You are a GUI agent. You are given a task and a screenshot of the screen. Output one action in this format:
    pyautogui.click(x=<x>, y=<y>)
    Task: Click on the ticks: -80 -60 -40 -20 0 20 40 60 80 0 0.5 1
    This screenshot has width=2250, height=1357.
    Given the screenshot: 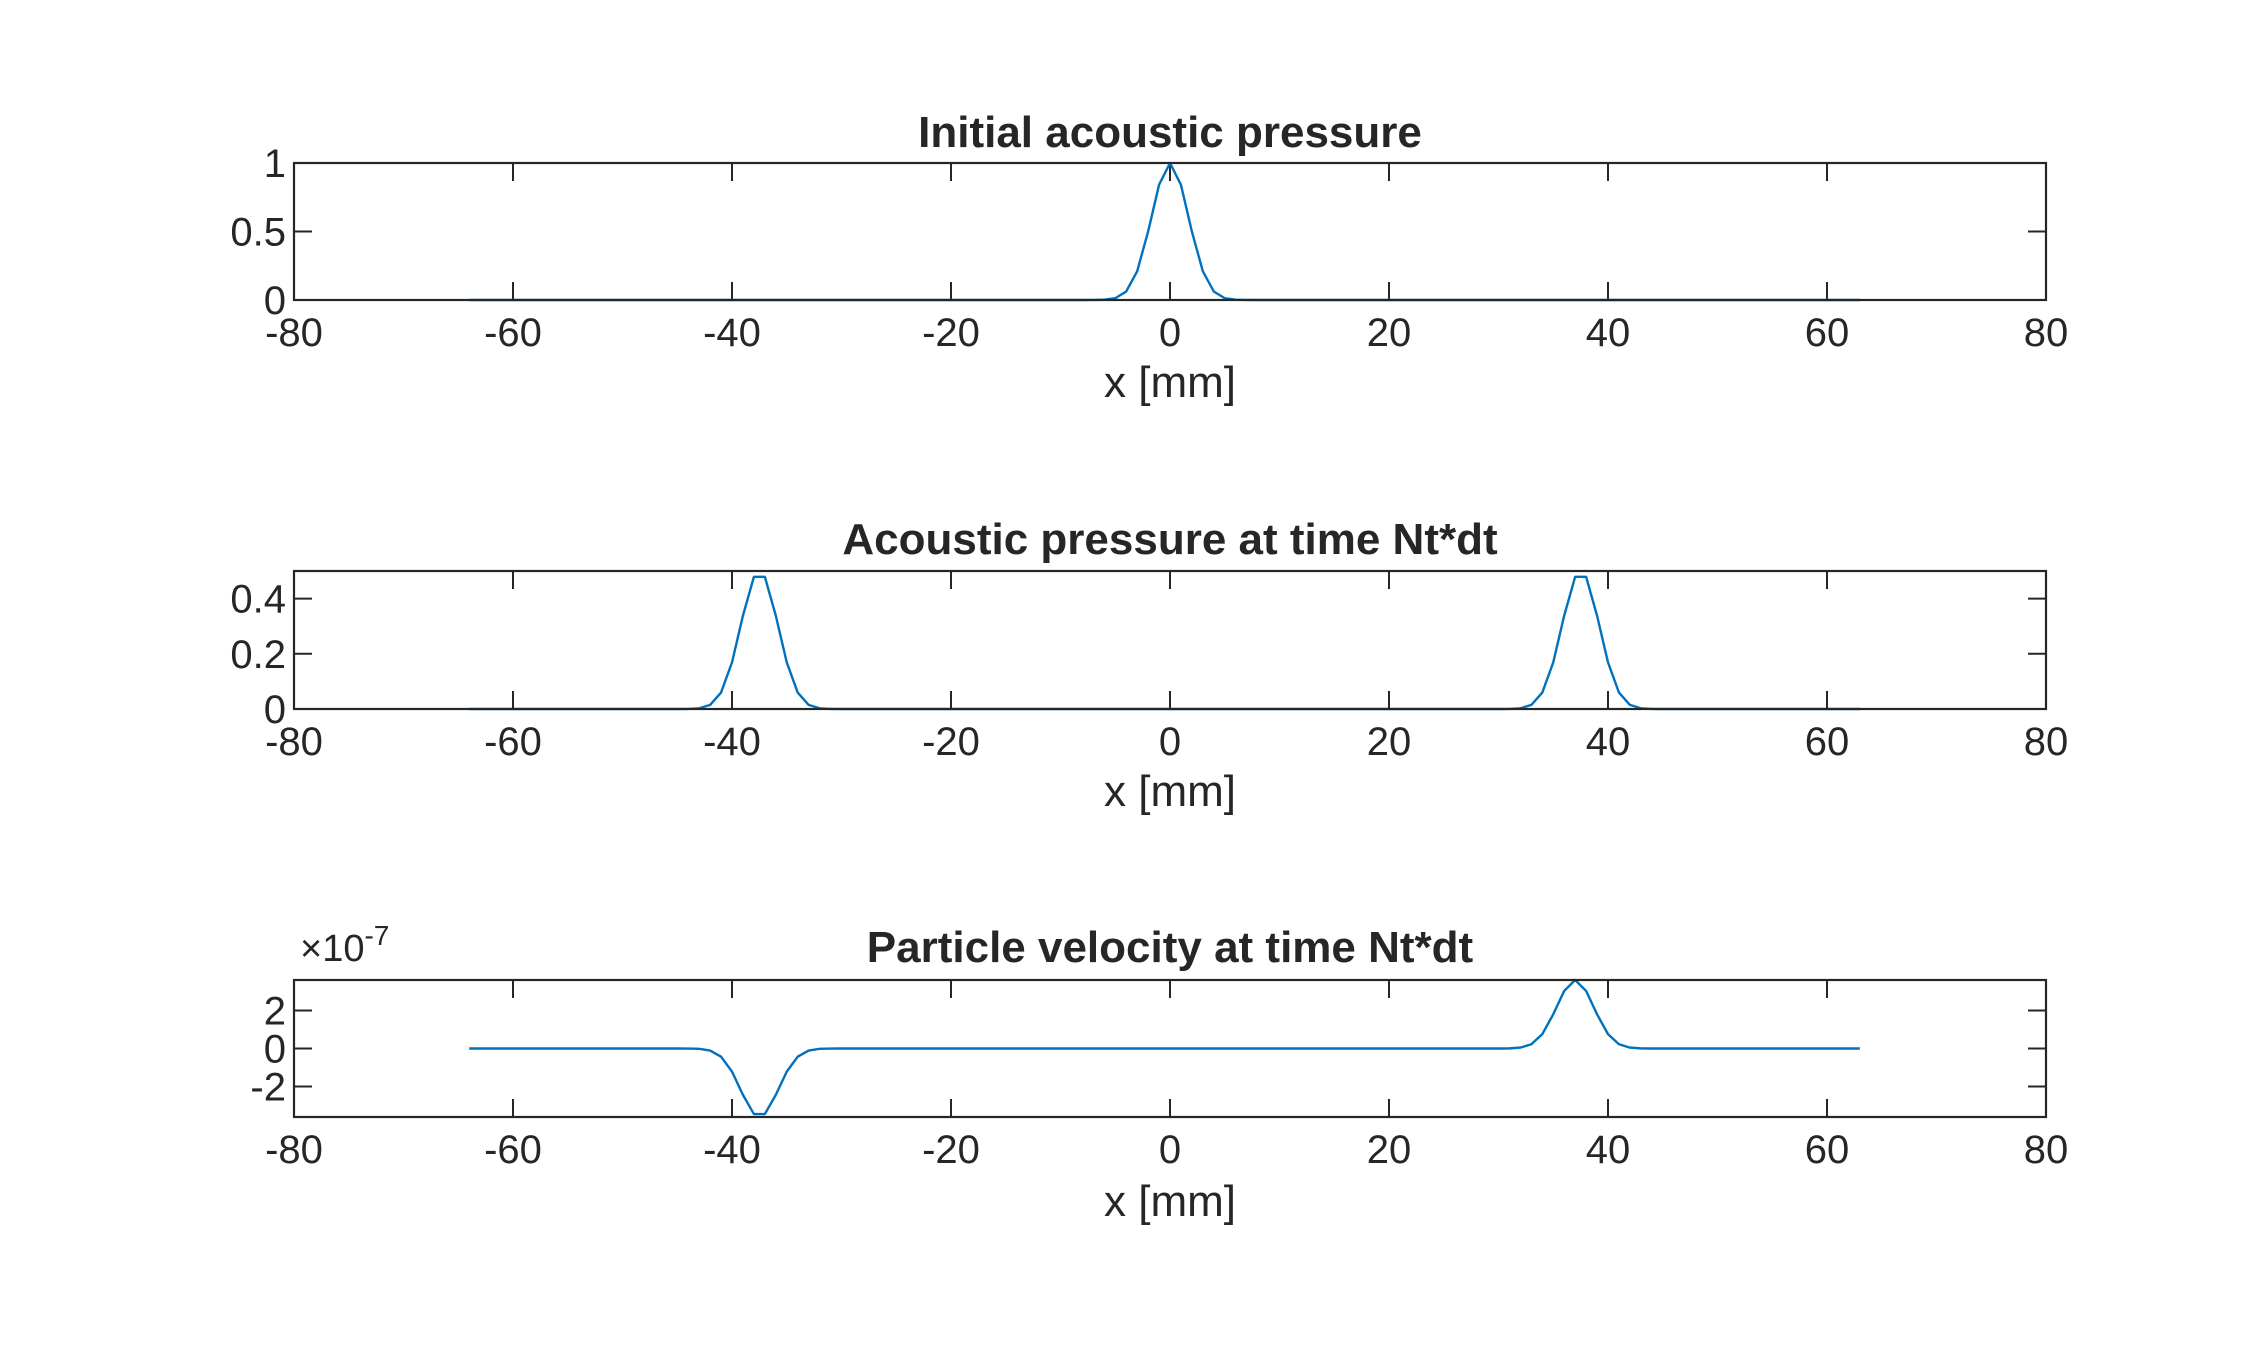 What is the action you would take?
    pyautogui.click(x=1149, y=248)
    